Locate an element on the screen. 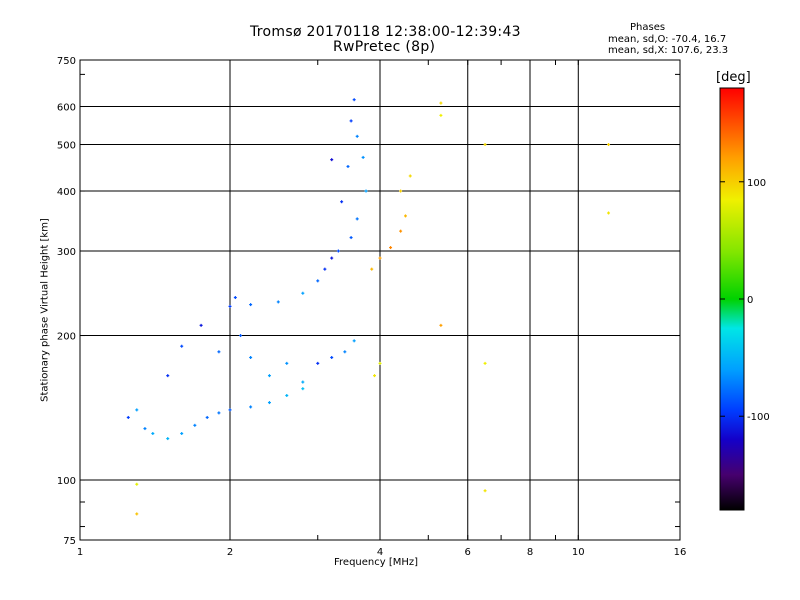 Image resolution: width=800 pixels, height=600 pixels. colorbar-tick-label: 100 is located at coordinates (756, 183).